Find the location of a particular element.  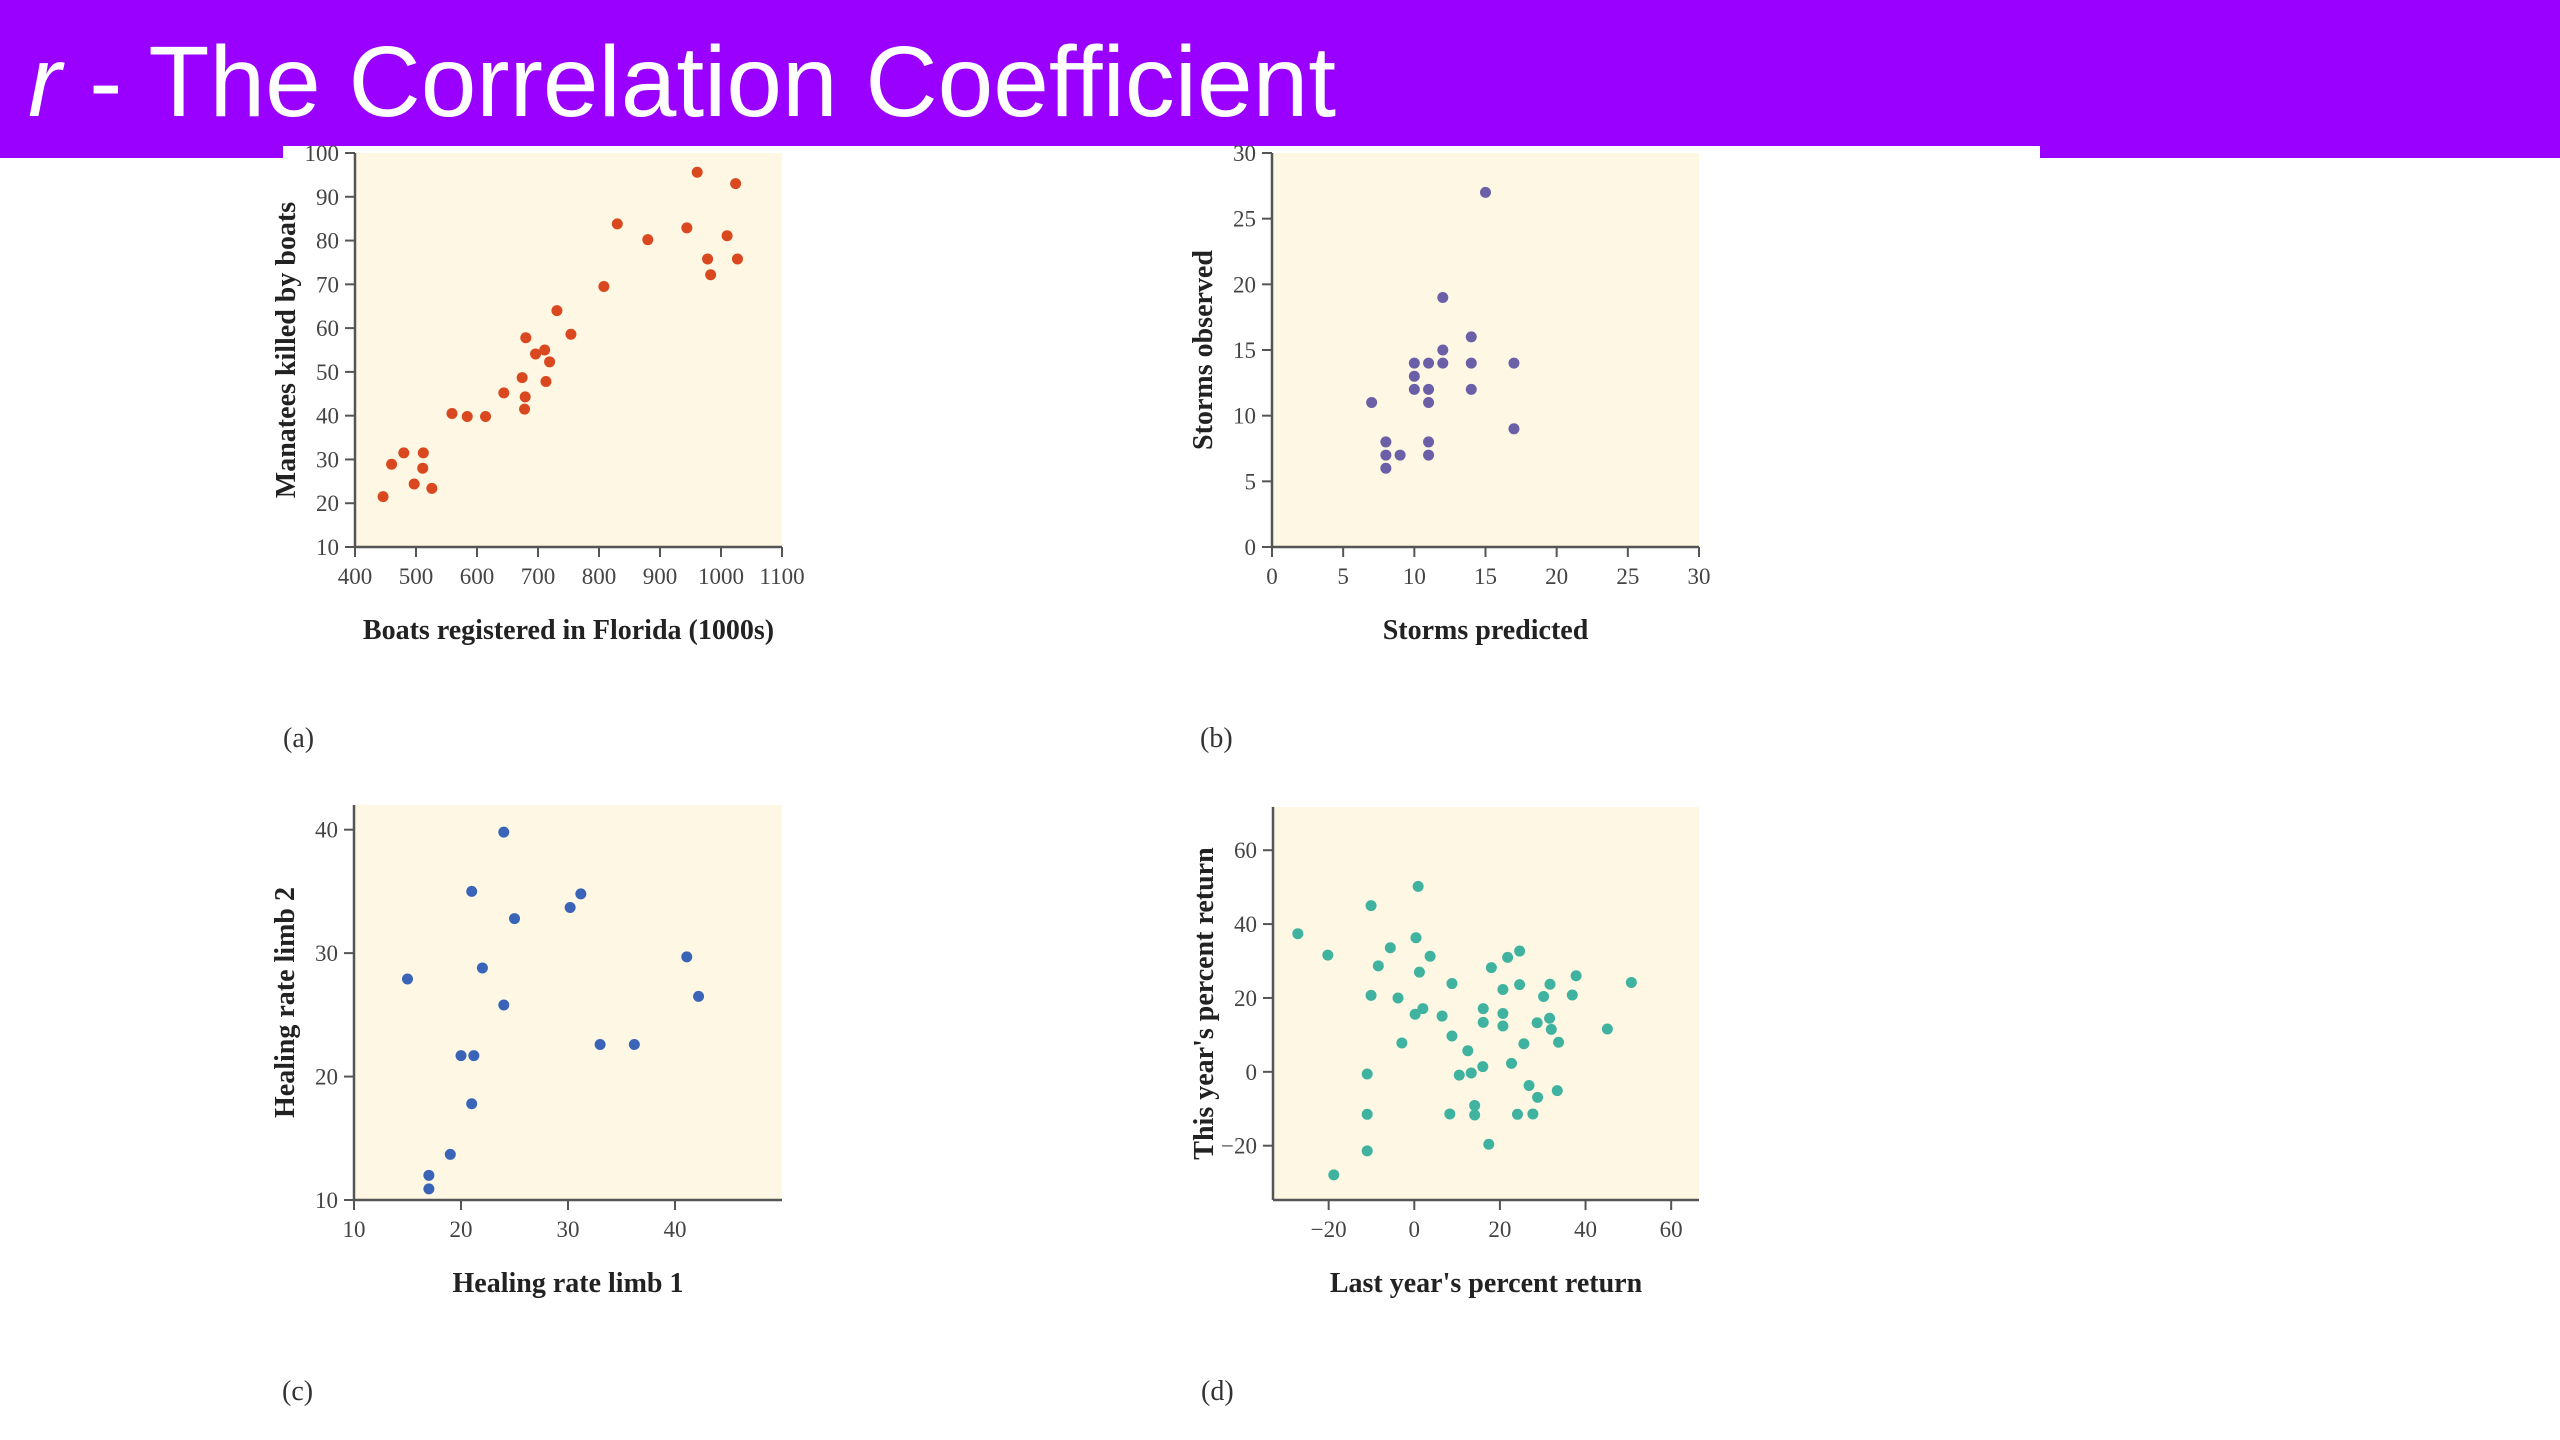

x-tick-label: 400 is located at coordinates (355, 576).